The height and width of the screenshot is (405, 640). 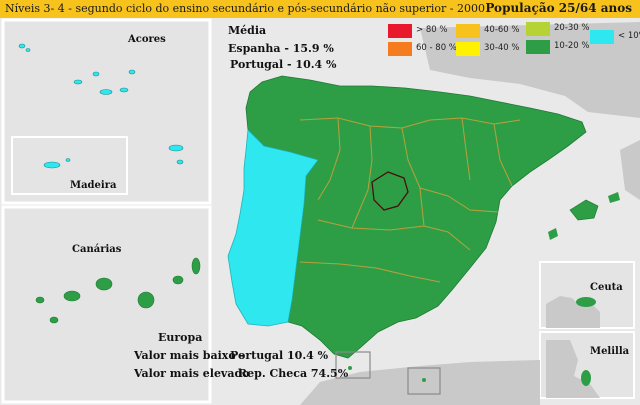 I want to click on sardinia-land, so click(x=630, y=170).